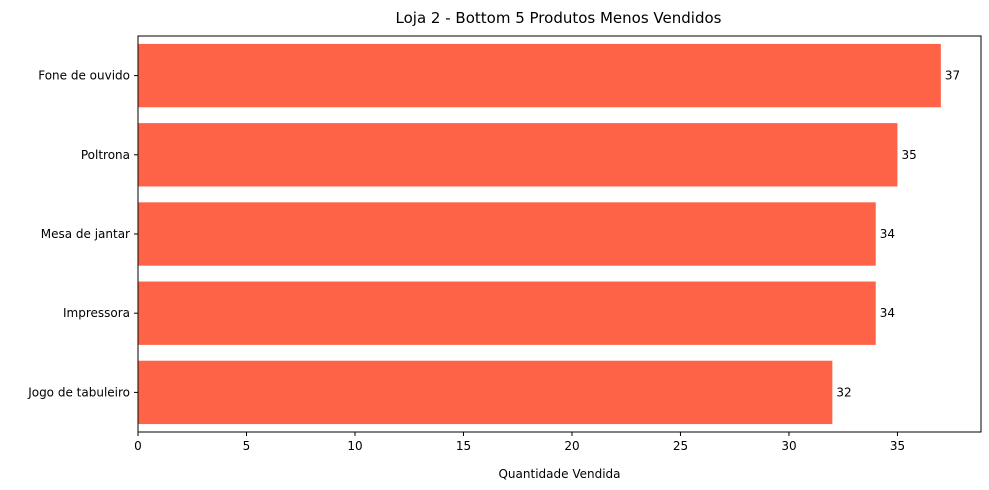  Describe the element at coordinates (952, 76) in the screenshot. I see `data-label-0: 37` at that location.